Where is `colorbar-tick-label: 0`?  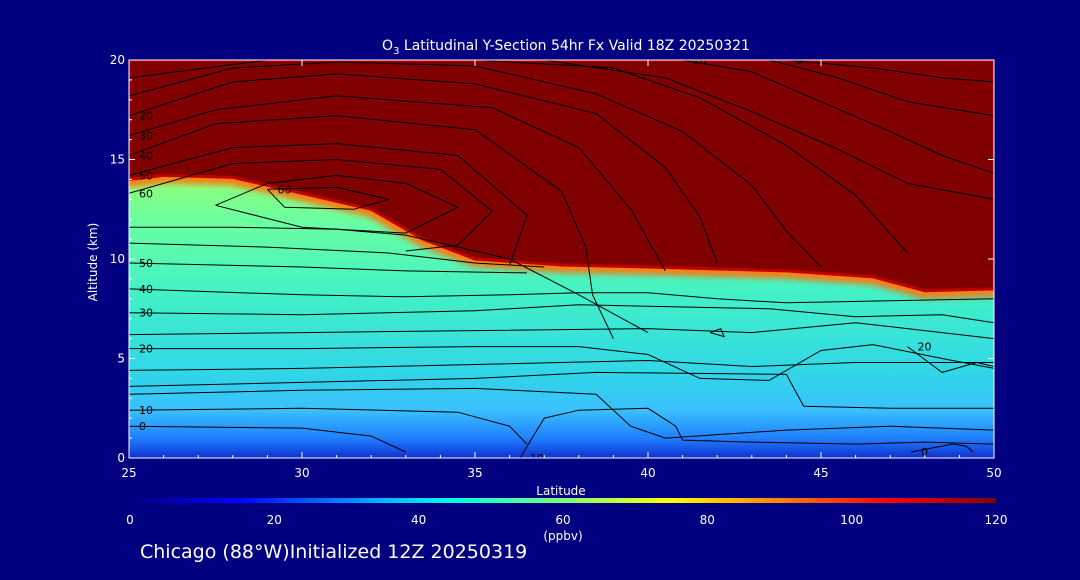
colorbar-tick-label: 0 is located at coordinates (130, 520).